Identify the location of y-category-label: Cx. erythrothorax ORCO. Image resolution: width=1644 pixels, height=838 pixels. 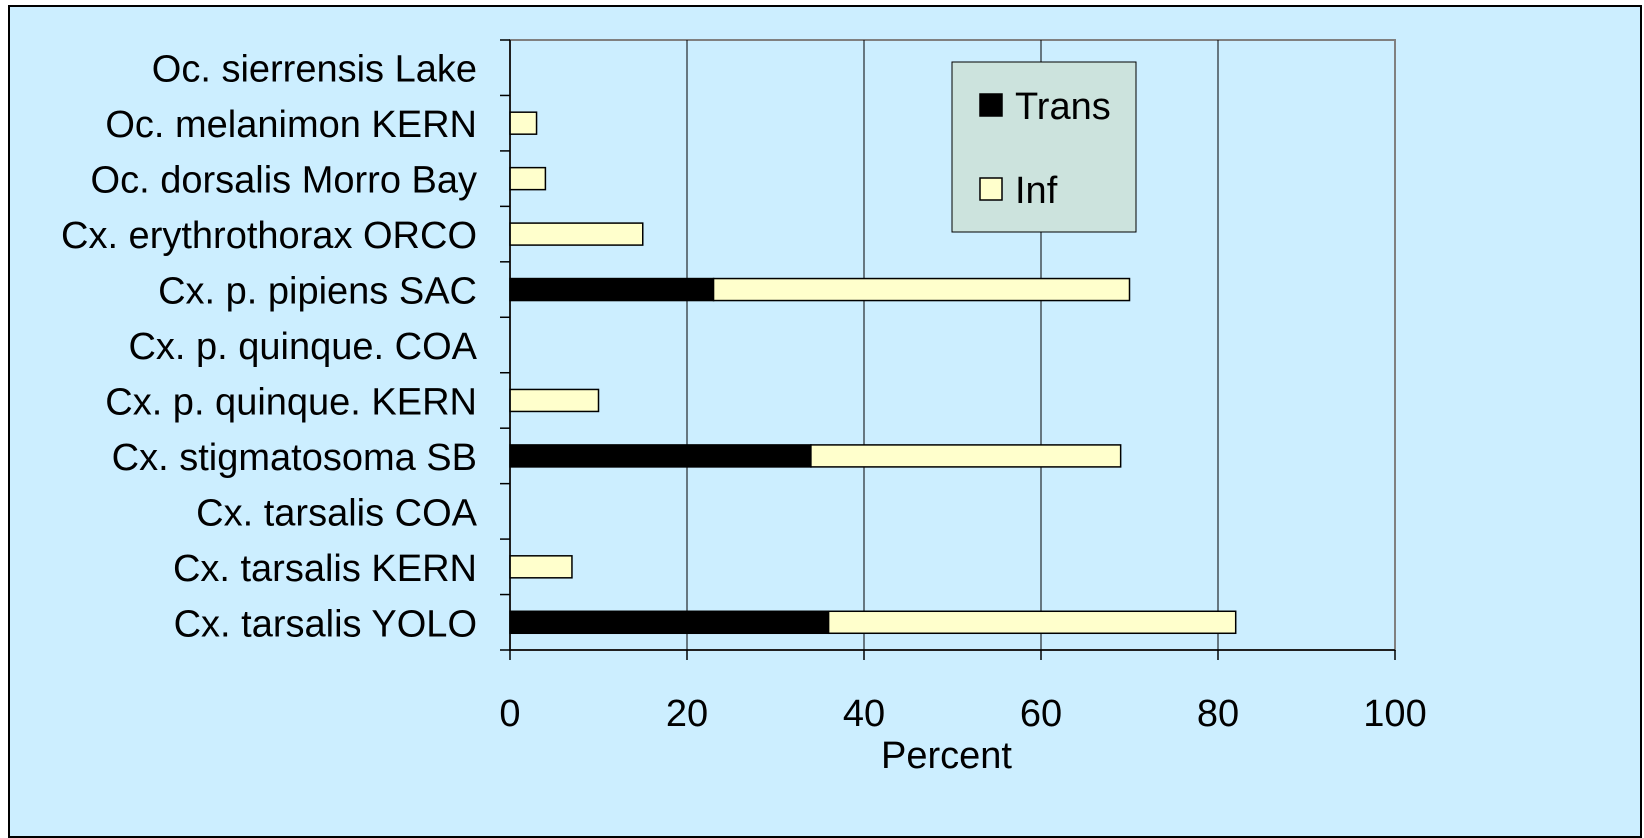
(269, 236).